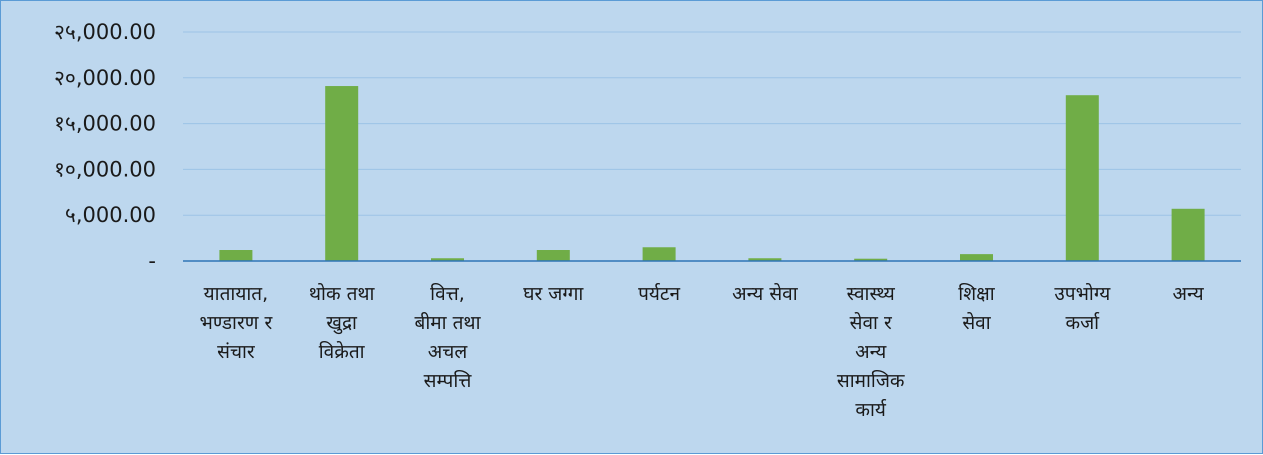 Image resolution: width=1263 pixels, height=455 pixels. I want to click on x-tick-label: उपभोग्य कर्जा, so click(1082, 308).